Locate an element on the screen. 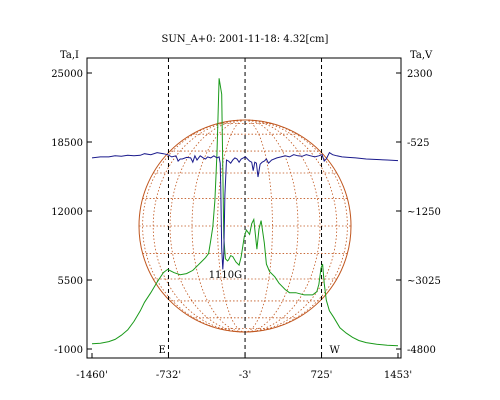 Image resolution: width=500 pixels, height=400 pixels. right-tick-label: -525 is located at coordinates (418, 143).